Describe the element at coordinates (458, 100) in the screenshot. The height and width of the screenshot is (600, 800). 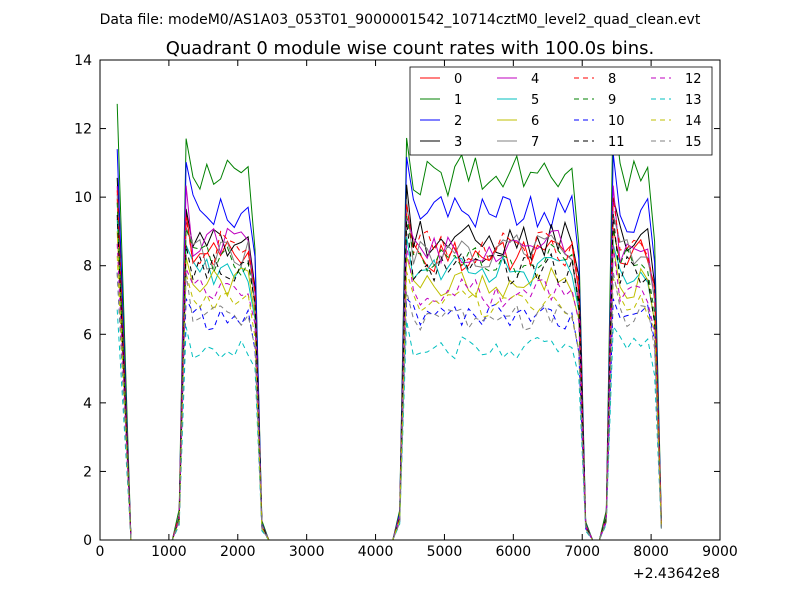
I see `legend-label: 1` at that location.